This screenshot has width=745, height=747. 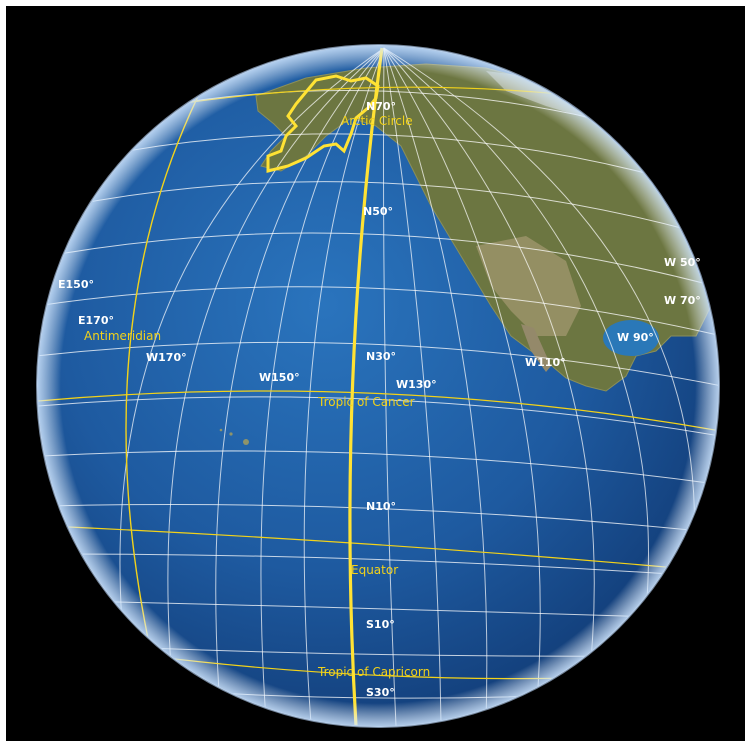 I want to click on label-tropic-of-cancer: Tropic of Cancer, so click(x=366, y=402).